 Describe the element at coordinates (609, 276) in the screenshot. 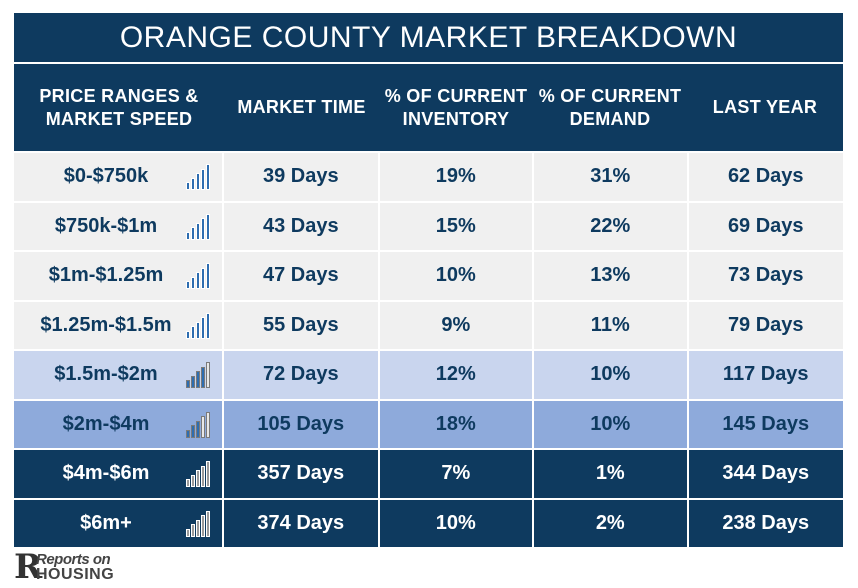

I see `demand-cell: 13%` at that location.